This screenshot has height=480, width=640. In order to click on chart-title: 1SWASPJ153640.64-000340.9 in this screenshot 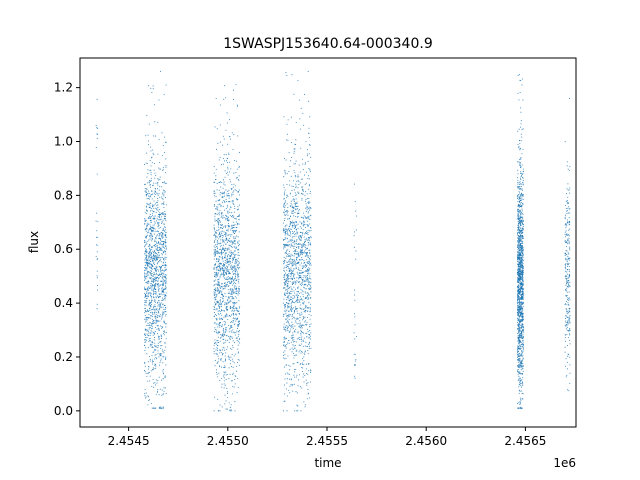, I will do `click(327, 44)`.